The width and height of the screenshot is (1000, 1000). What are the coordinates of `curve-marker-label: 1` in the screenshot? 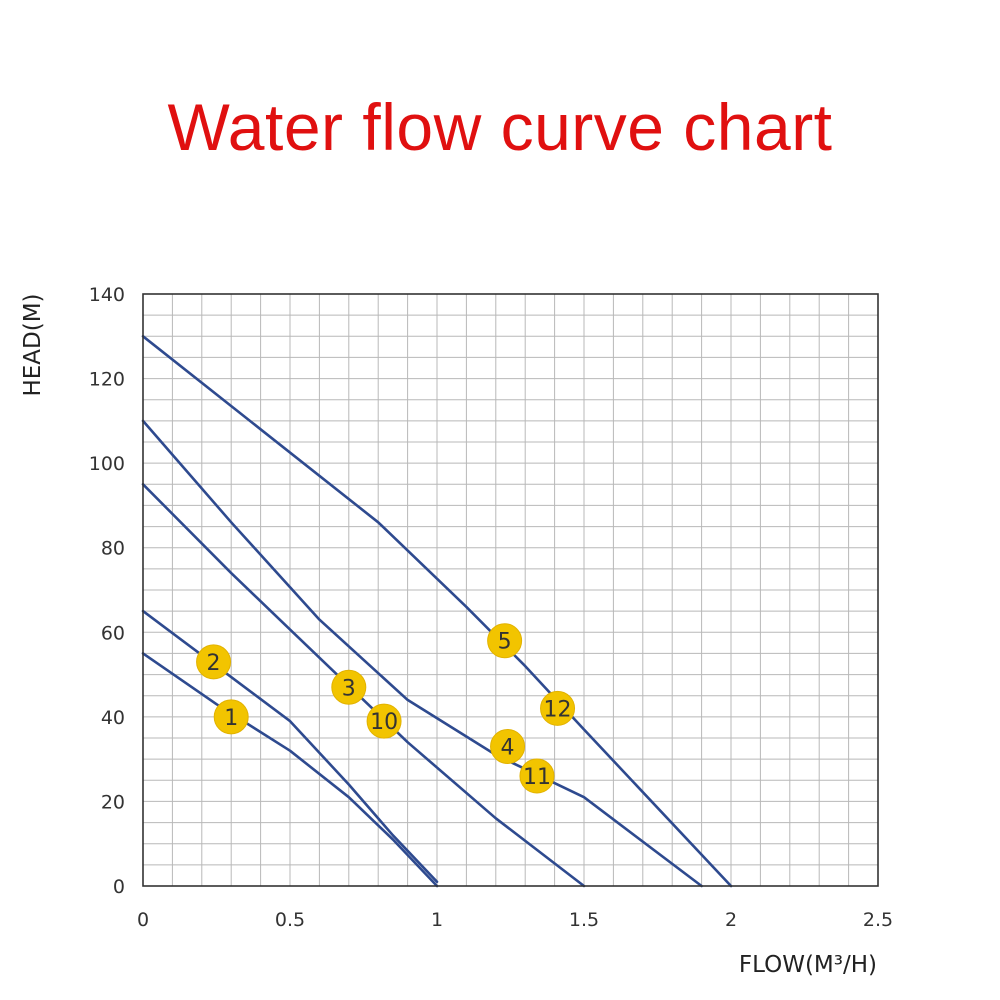 It's located at (231, 718).